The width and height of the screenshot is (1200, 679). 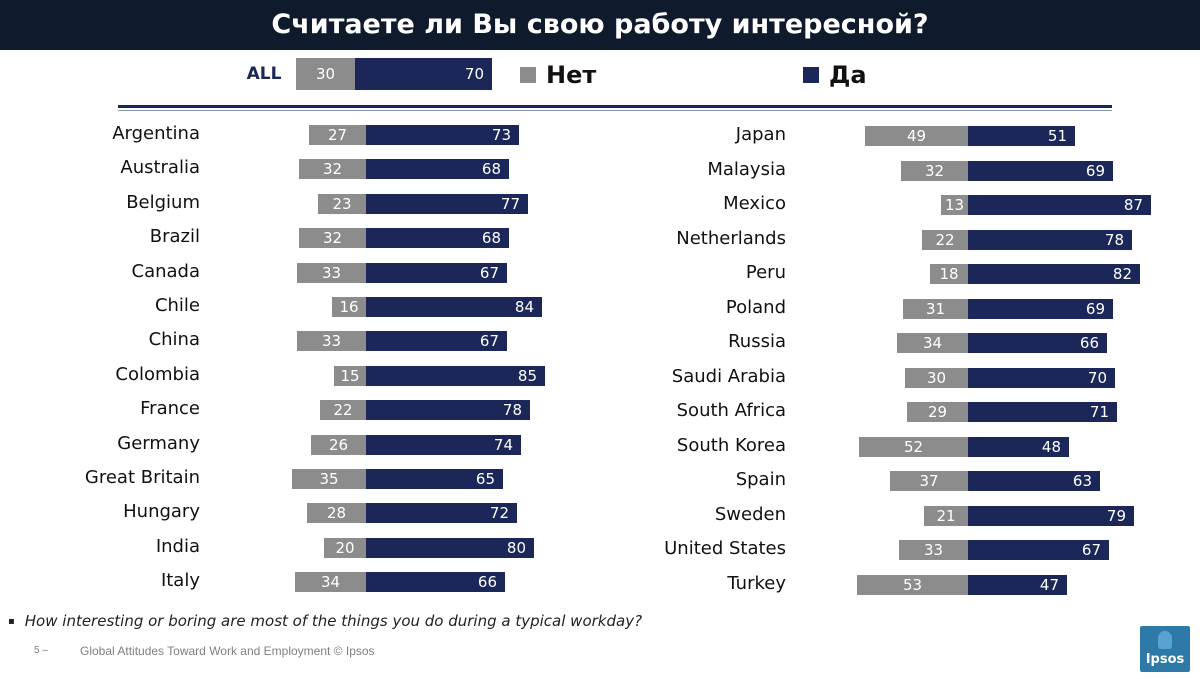 I want to click on header-divider, so click(x=615, y=106).